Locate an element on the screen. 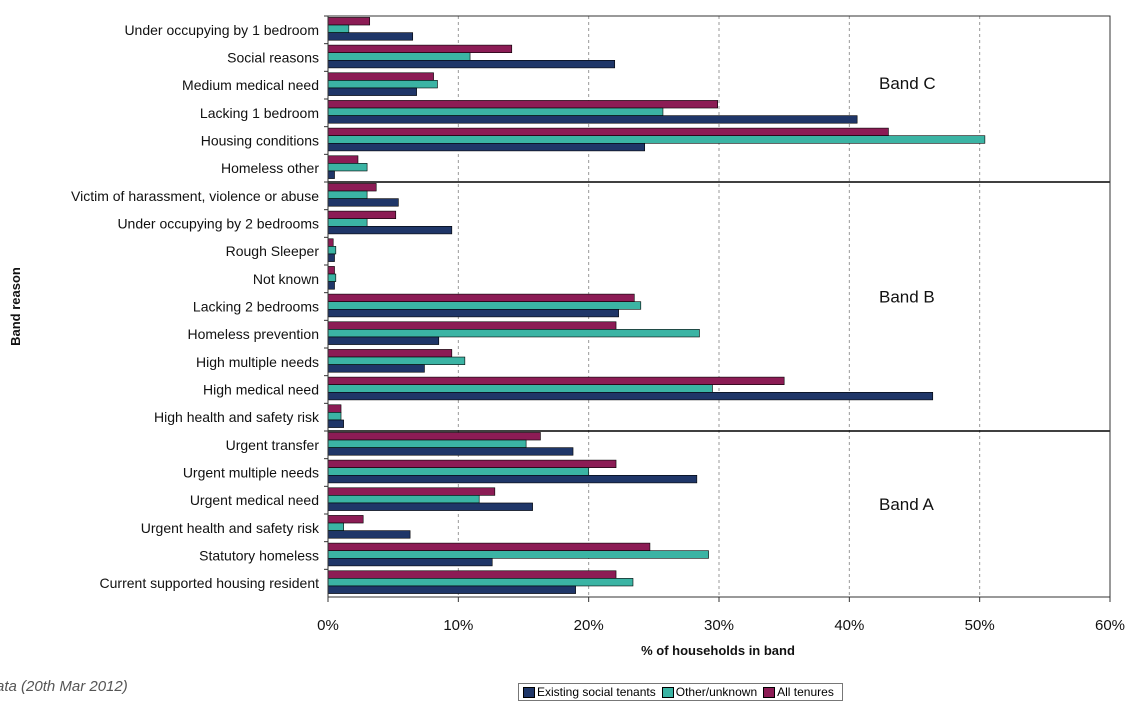 The image size is (1132, 702). x-tick-label: 40% is located at coordinates (849, 625).